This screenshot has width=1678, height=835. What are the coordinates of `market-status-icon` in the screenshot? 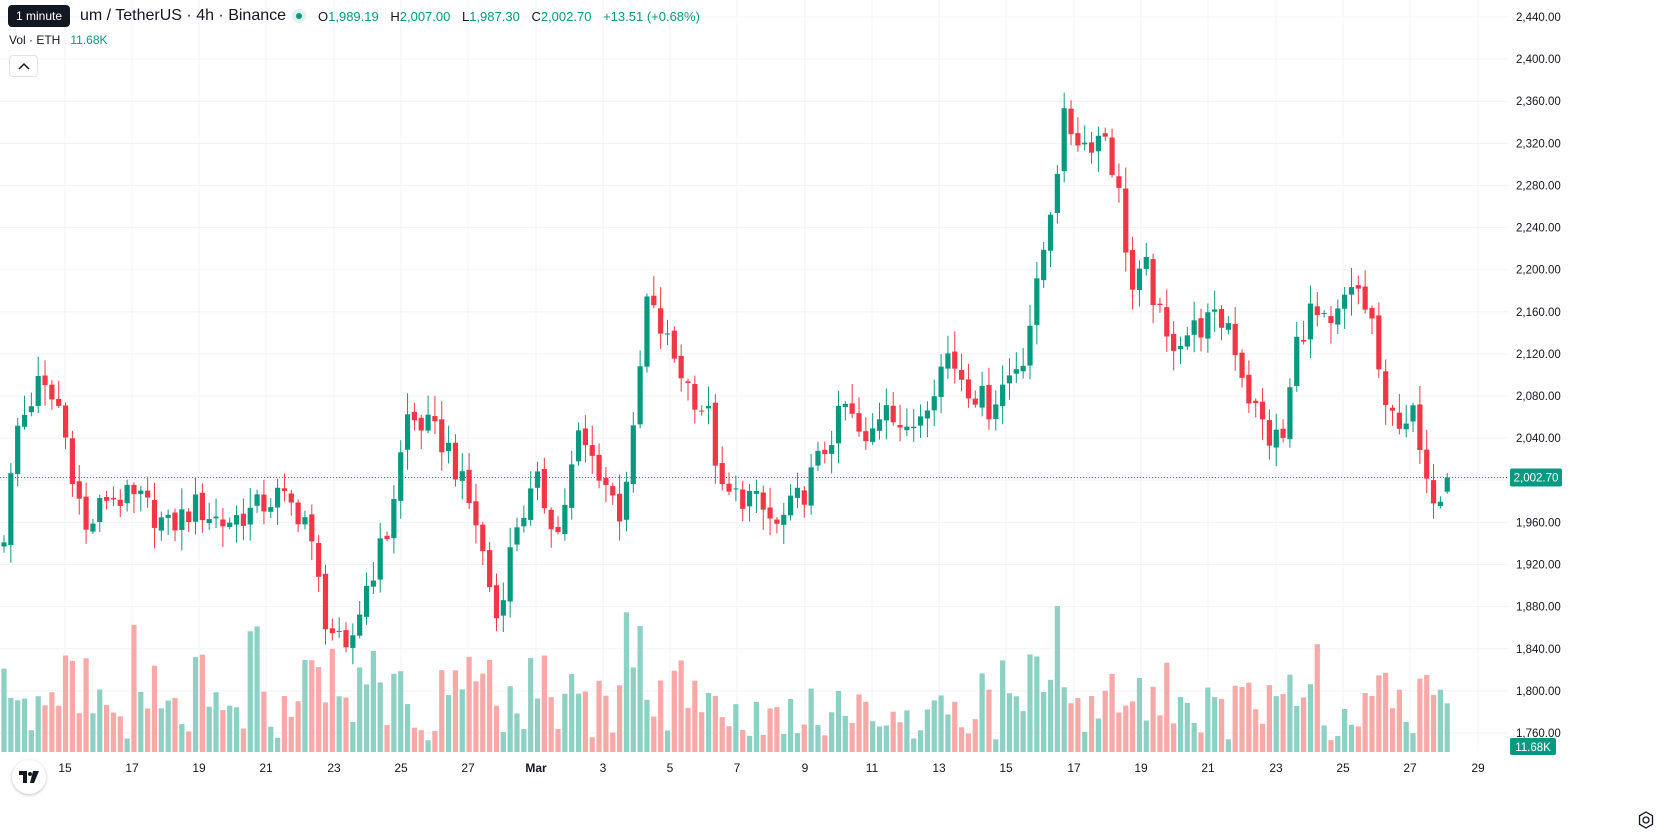 It's located at (299, 16).